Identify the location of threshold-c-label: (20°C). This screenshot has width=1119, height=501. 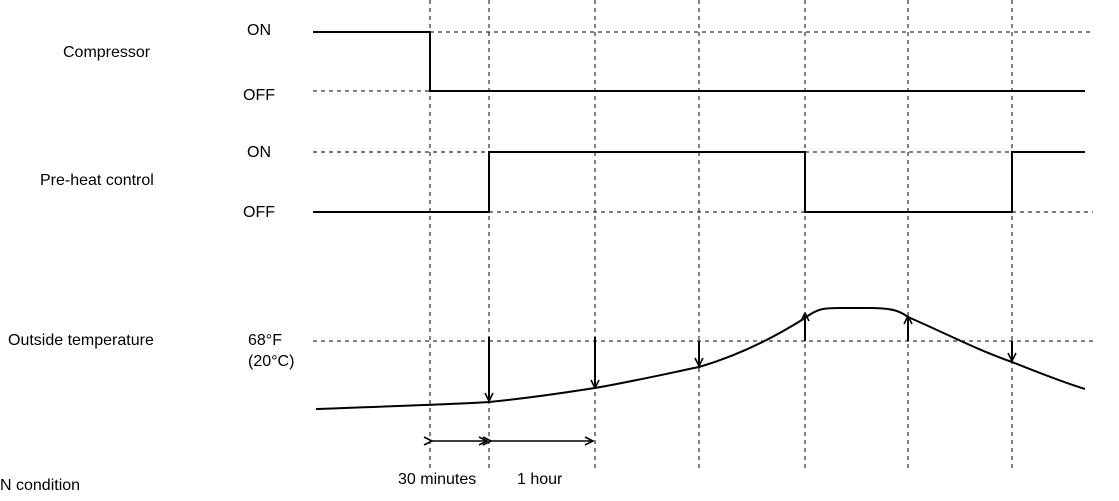
(271, 361).